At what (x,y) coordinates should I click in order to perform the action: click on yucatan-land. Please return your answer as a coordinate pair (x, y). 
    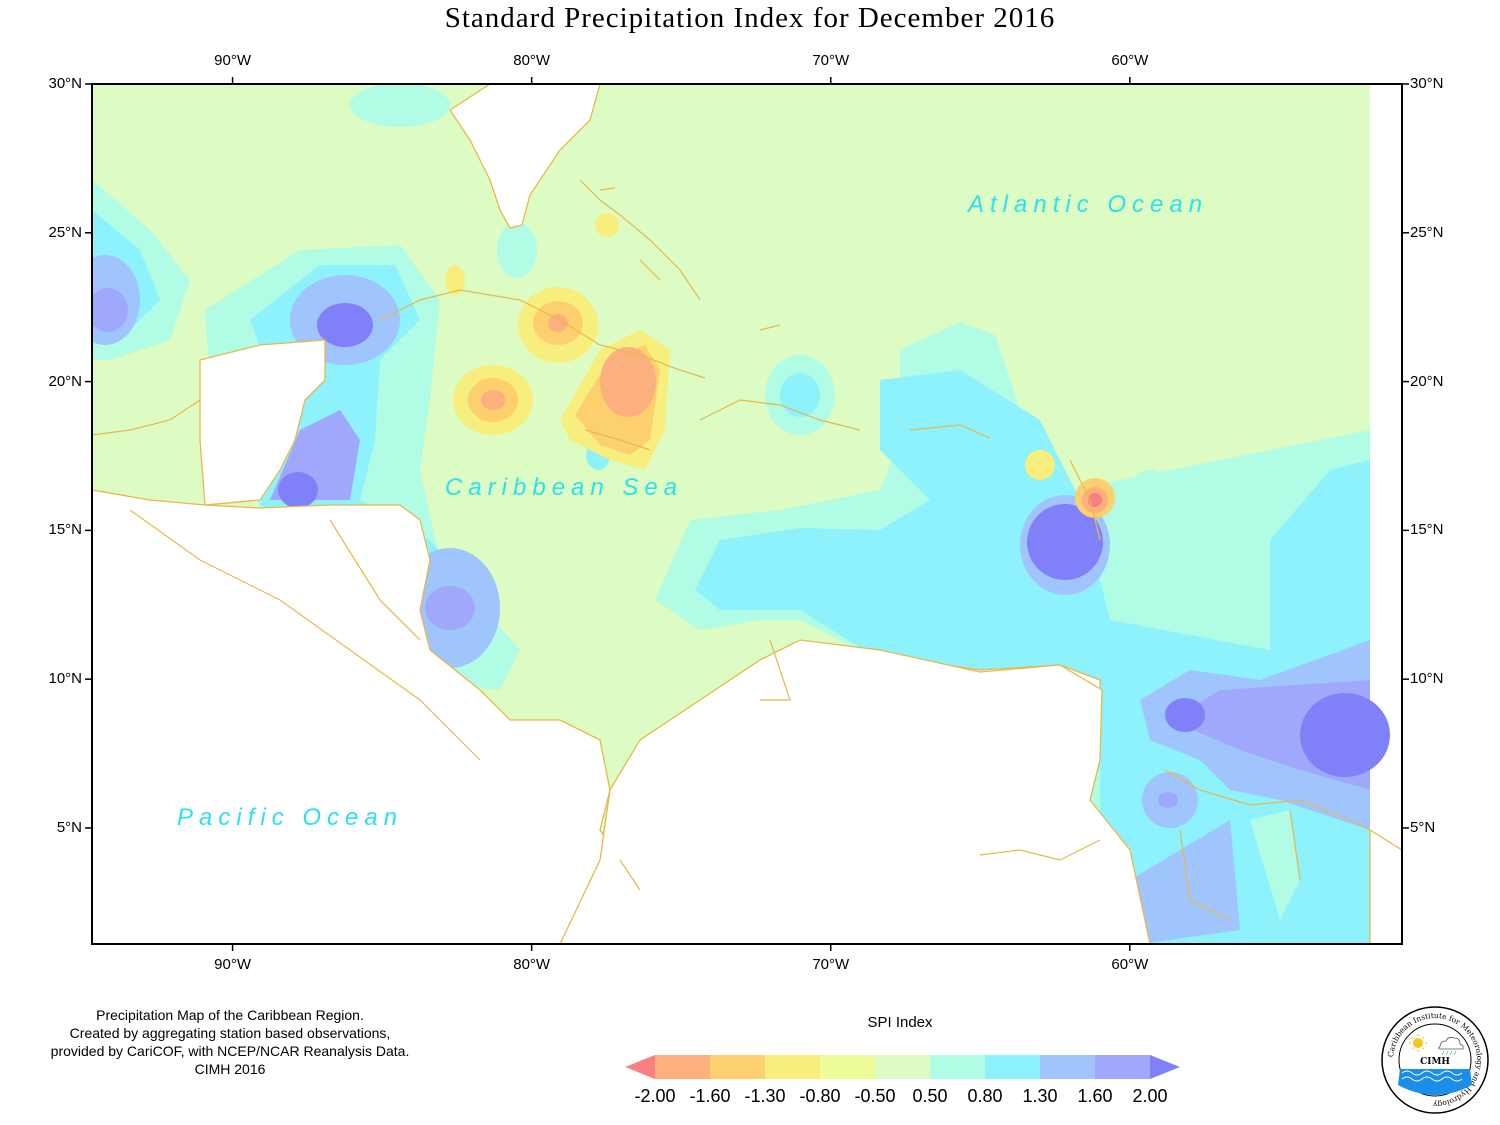
    Looking at the image, I should click on (262, 422).